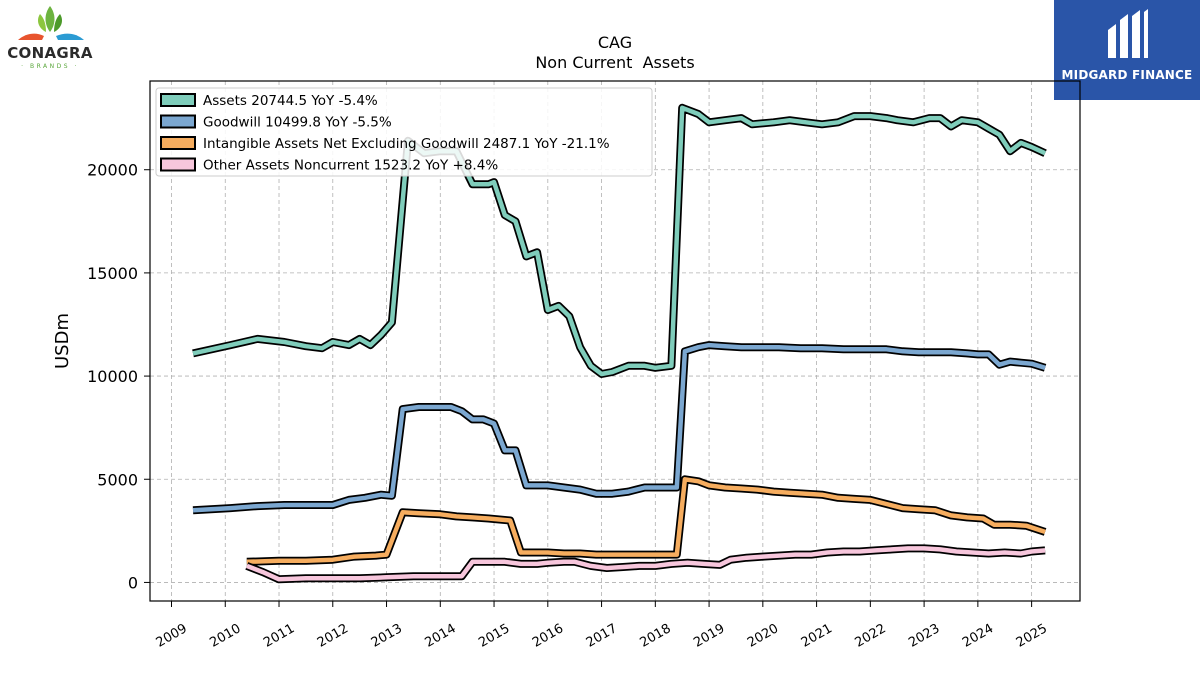  I want to click on x-tick-label: 2021, so click(817, 636).